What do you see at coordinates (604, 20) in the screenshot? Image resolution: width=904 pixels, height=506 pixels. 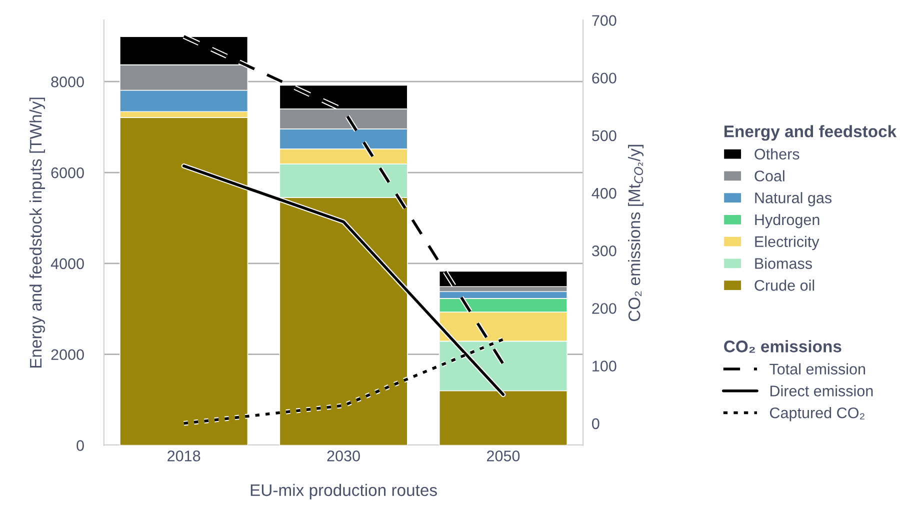 I see `y2-tick-label: 700` at bounding box center [604, 20].